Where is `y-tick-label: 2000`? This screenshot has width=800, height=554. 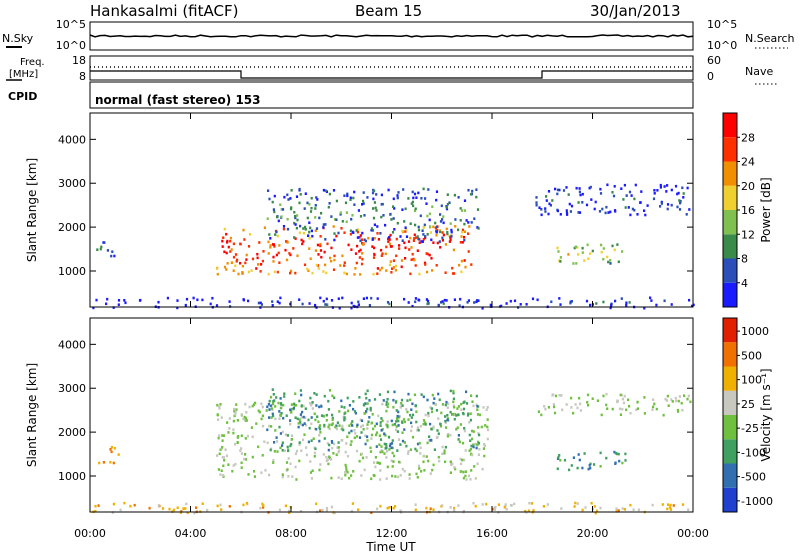 y-tick-label: 2000 is located at coordinates (72, 432).